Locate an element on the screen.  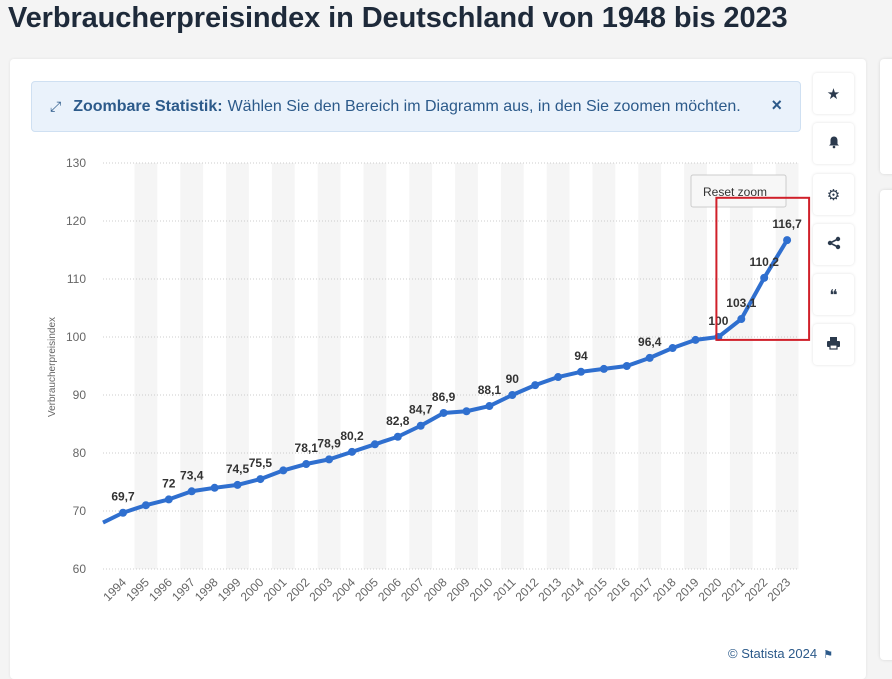
x-tick-label: 2018 is located at coordinates (664, 589).